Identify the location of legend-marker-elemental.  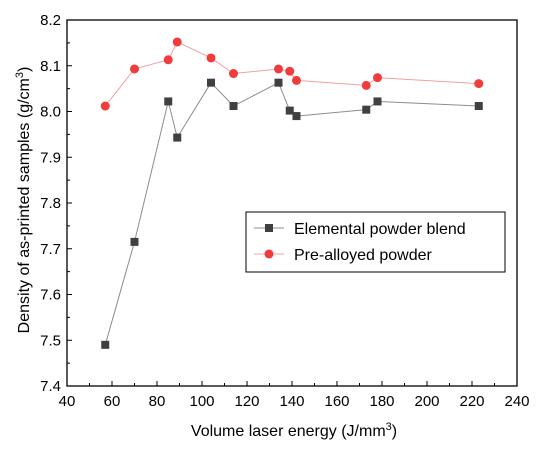
(269, 228).